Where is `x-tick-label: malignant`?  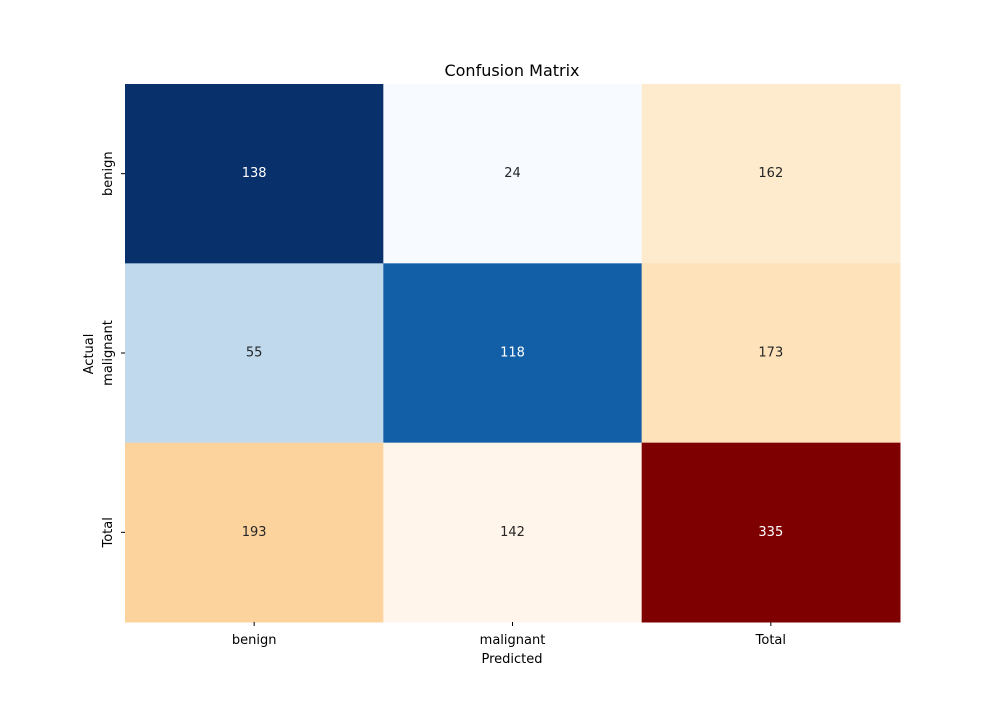 x-tick-label: malignant is located at coordinates (513, 640).